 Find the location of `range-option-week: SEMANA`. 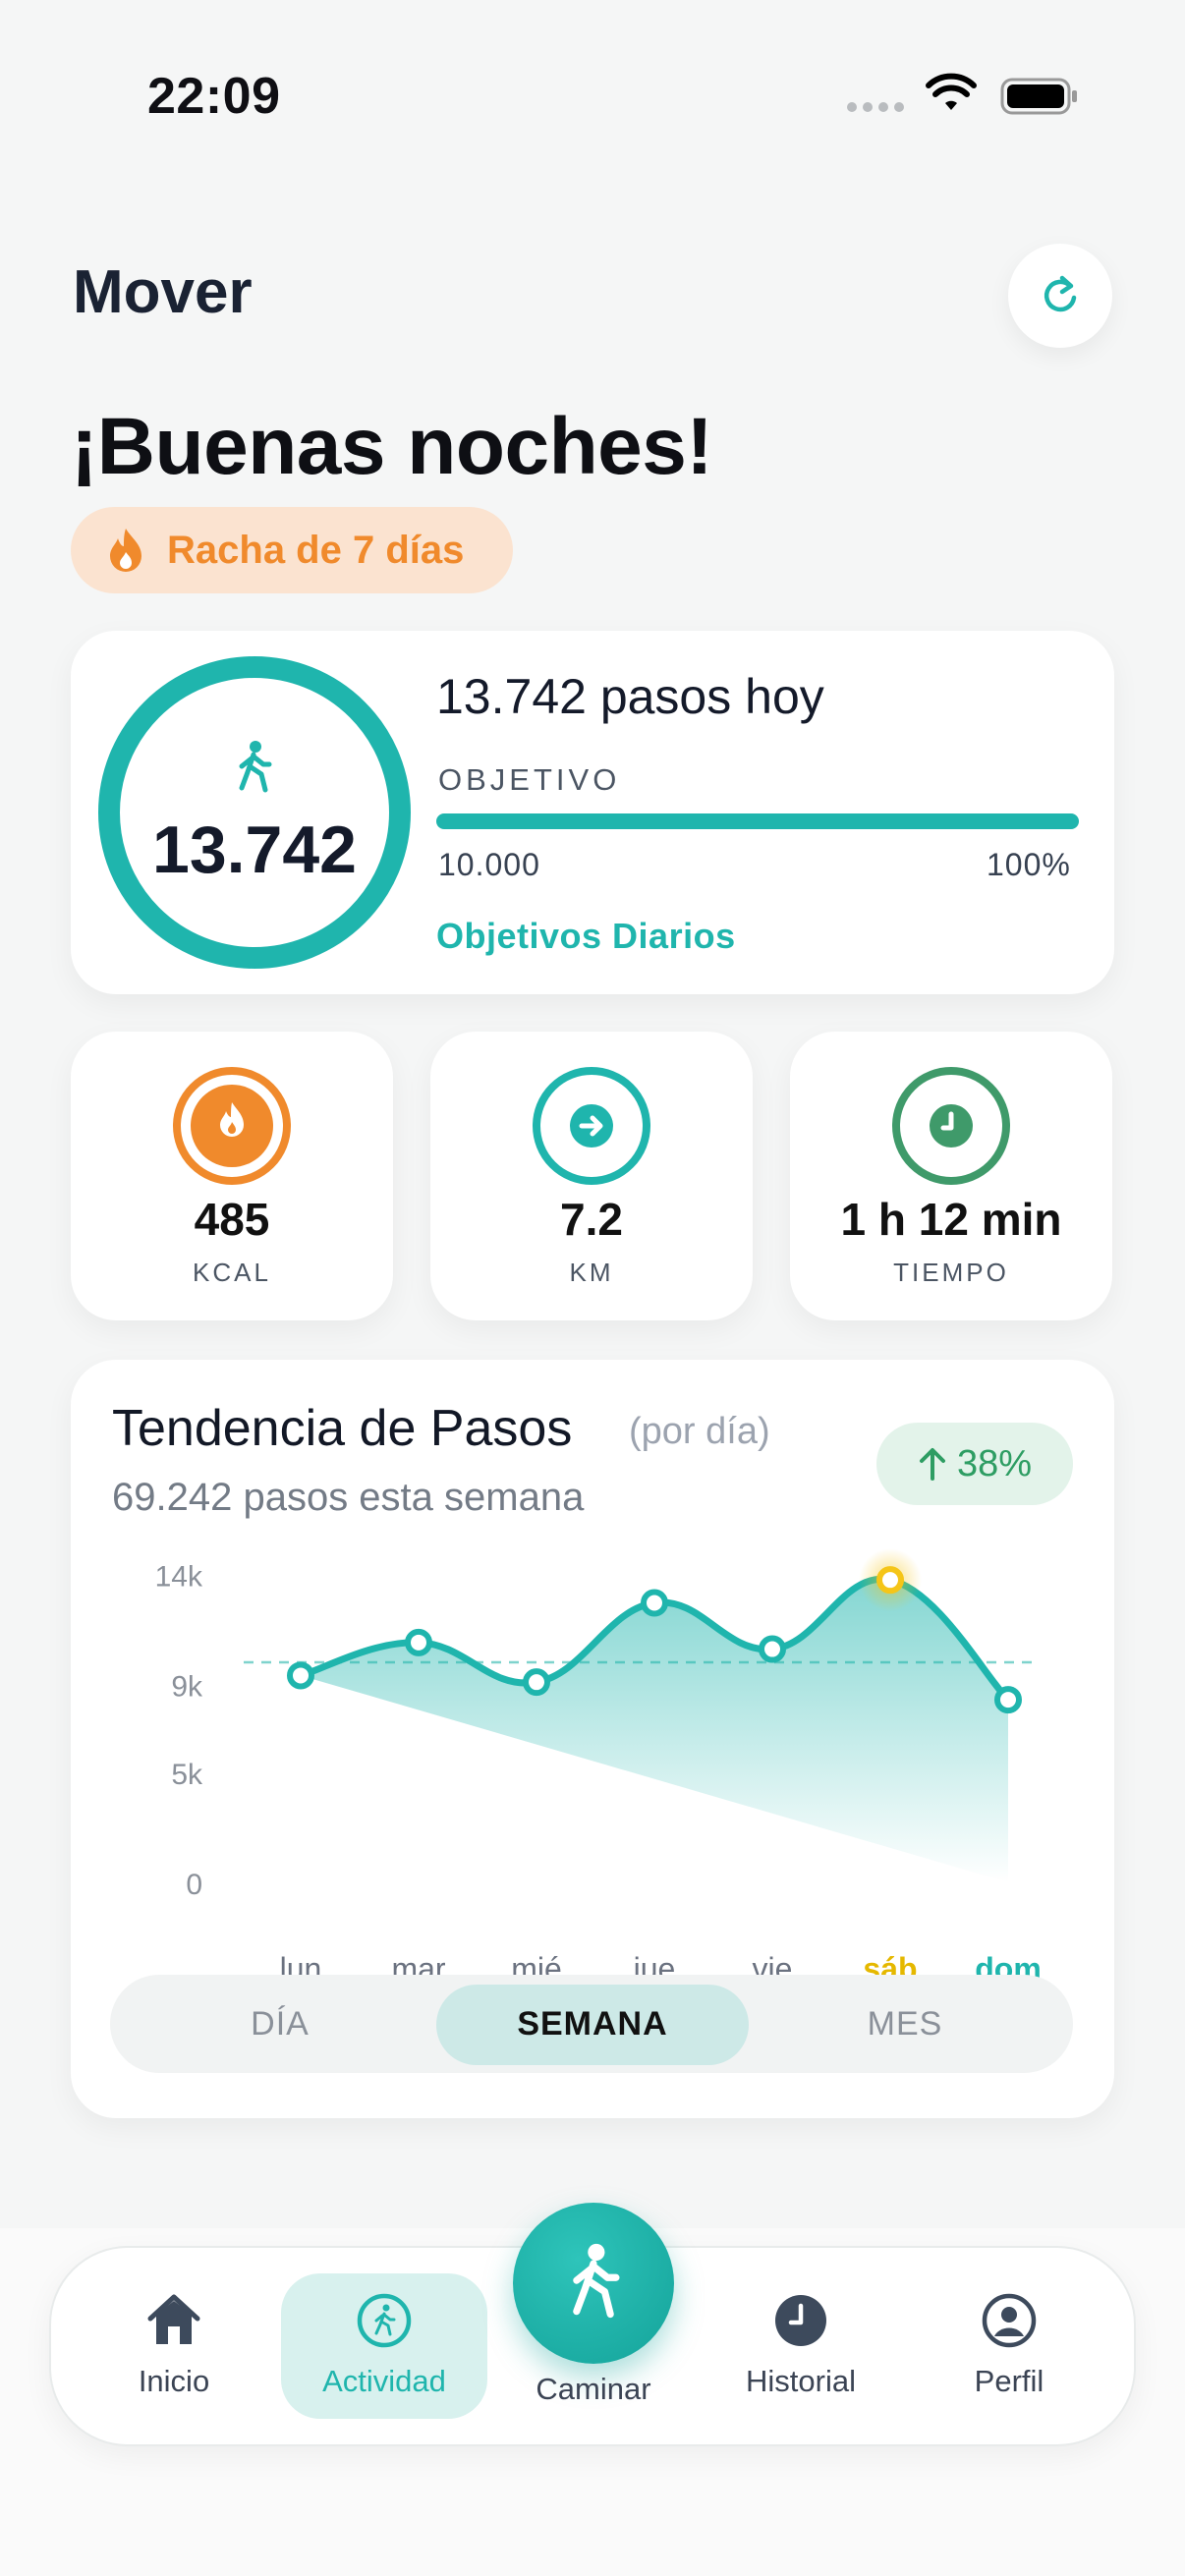

range-option-week: SEMANA is located at coordinates (592, 2023).